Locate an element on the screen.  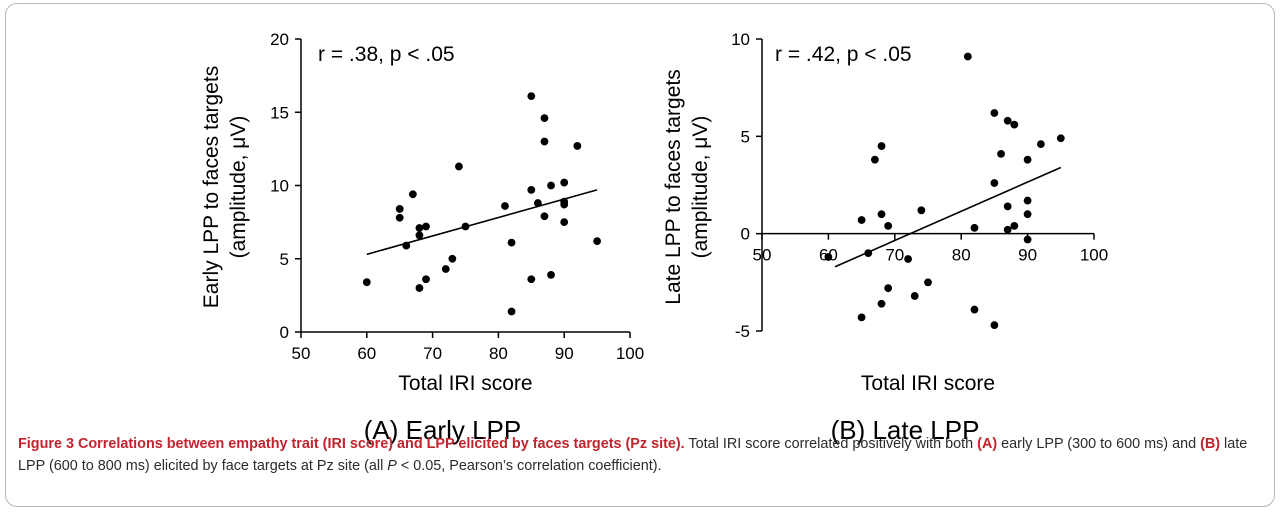
panel-b-annotation: r = .42, p < .05 is located at coordinates (843, 54).